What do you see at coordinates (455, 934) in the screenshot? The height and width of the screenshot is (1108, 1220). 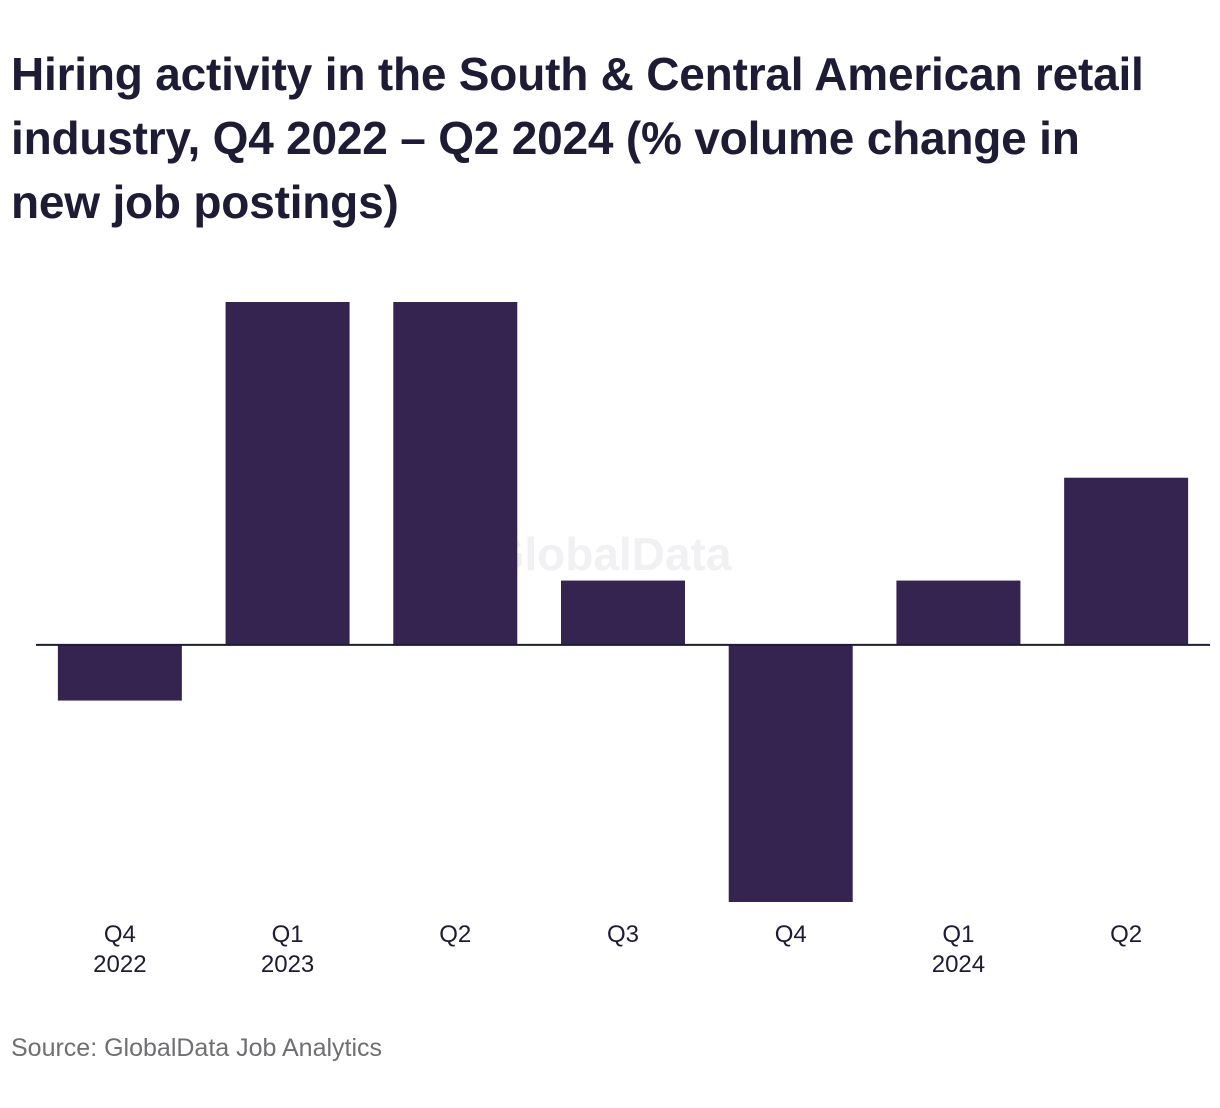 I see `x-tick-quarter-2: Q2` at bounding box center [455, 934].